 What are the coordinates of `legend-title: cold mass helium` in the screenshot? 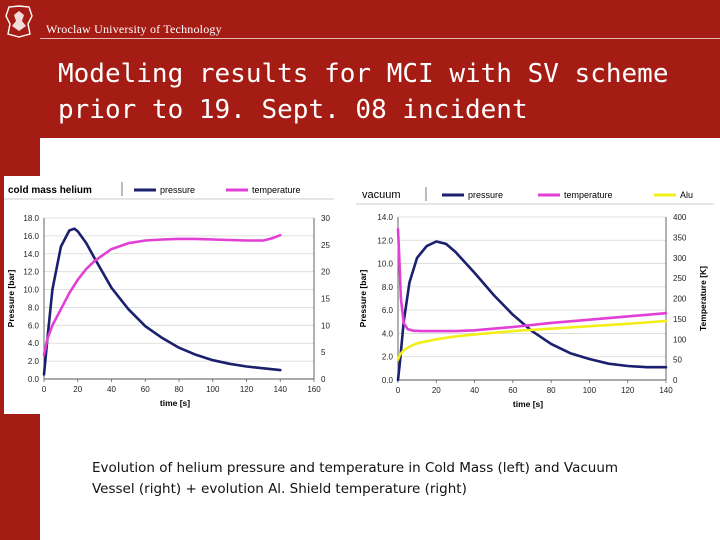 It's located at (50, 190).